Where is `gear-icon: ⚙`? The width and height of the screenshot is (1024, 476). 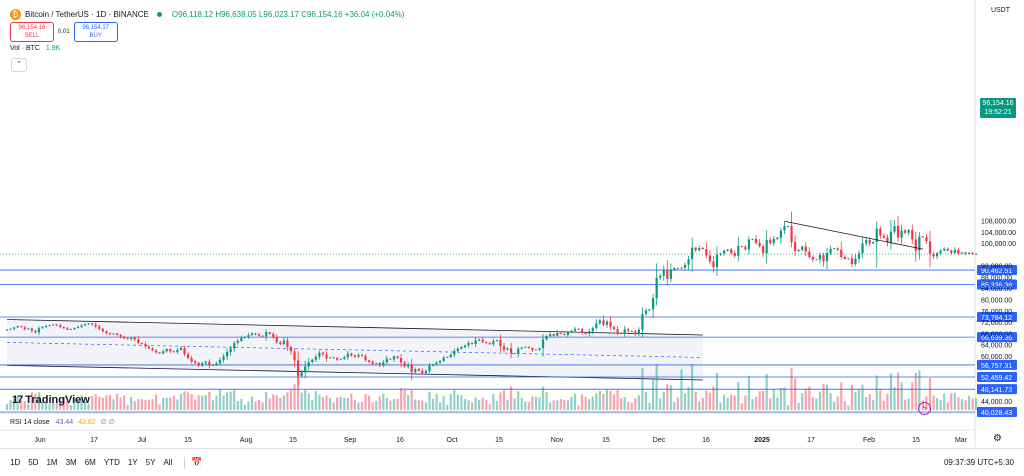 gear-icon: ⚙ is located at coordinates (997, 438).